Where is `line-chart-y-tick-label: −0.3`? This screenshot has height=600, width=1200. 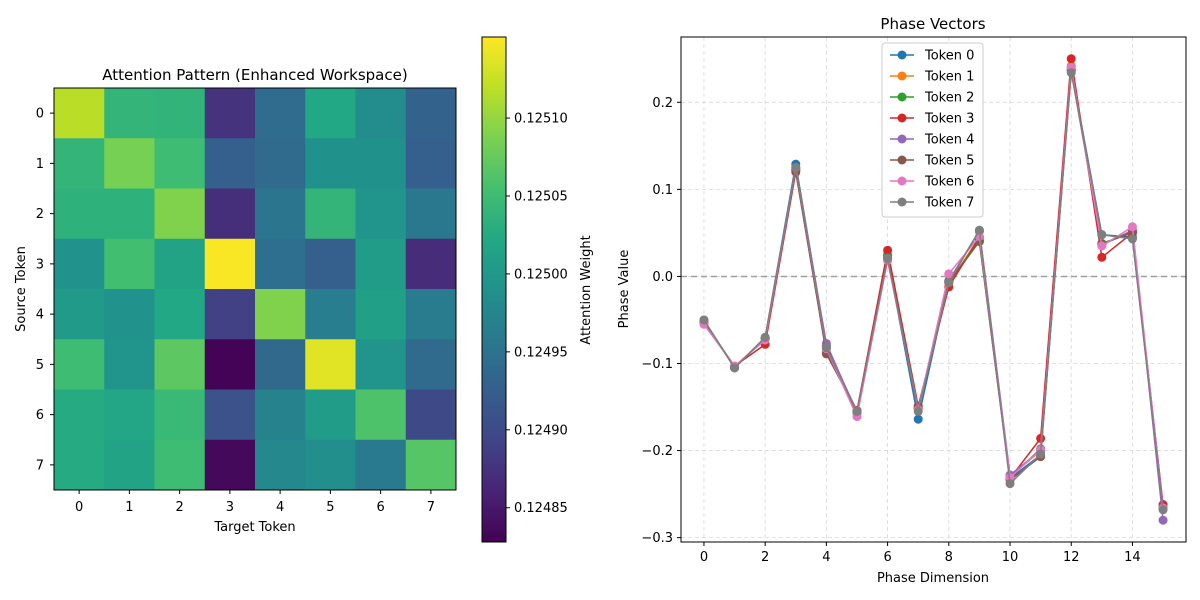 line-chart-y-tick-label: −0.3 is located at coordinates (657, 538).